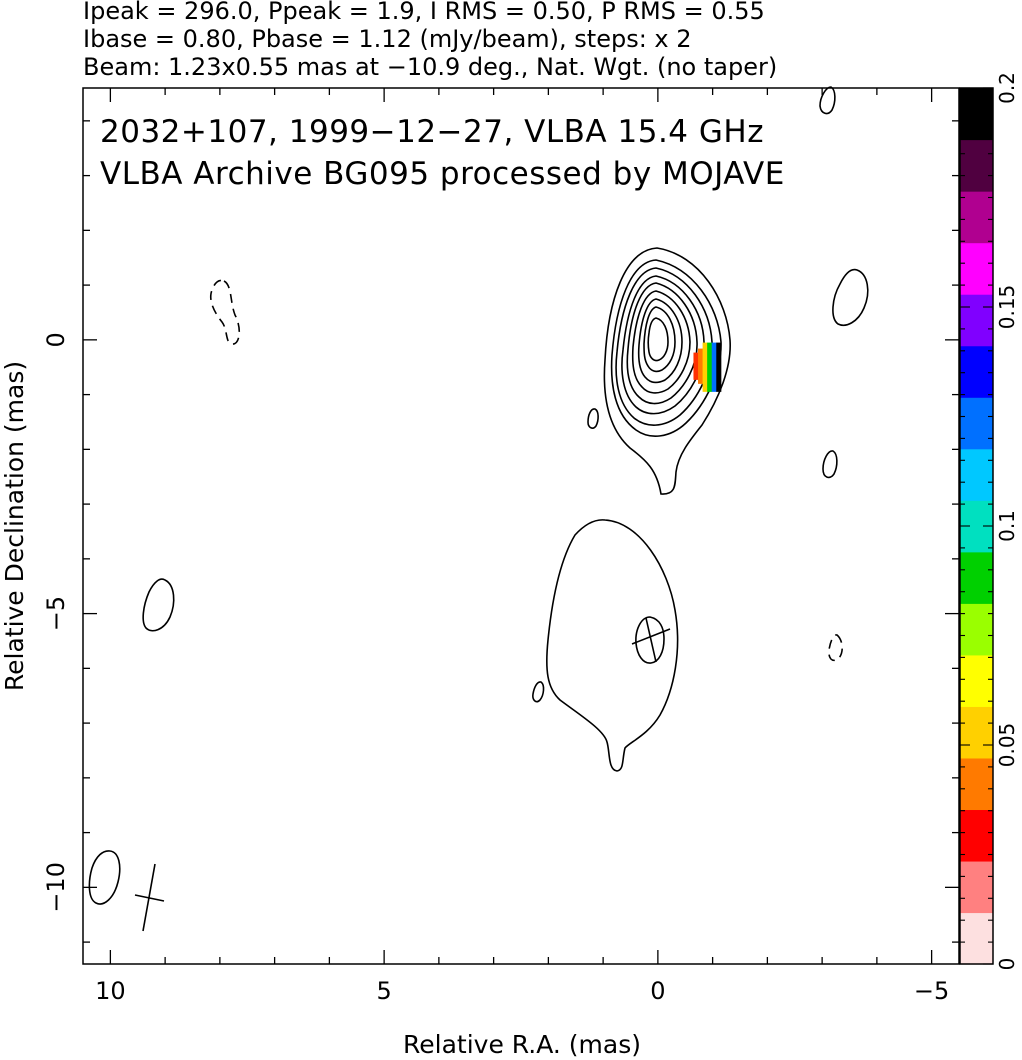 The width and height of the screenshot is (1022, 1060). Describe the element at coordinates (126, 891) in the screenshot. I see `restoring-beam` at that location.